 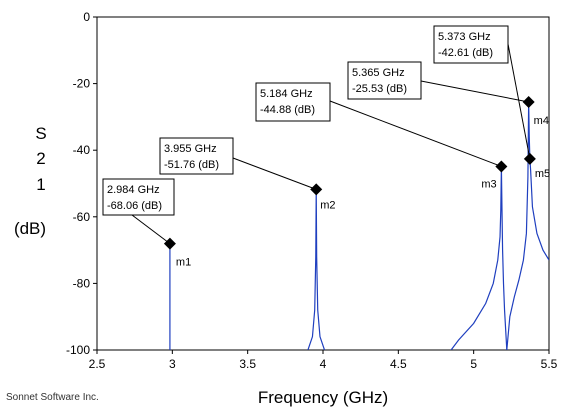 What do you see at coordinates (398, 364) in the screenshot?
I see `x-tick-label: 4.5` at bounding box center [398, 364].